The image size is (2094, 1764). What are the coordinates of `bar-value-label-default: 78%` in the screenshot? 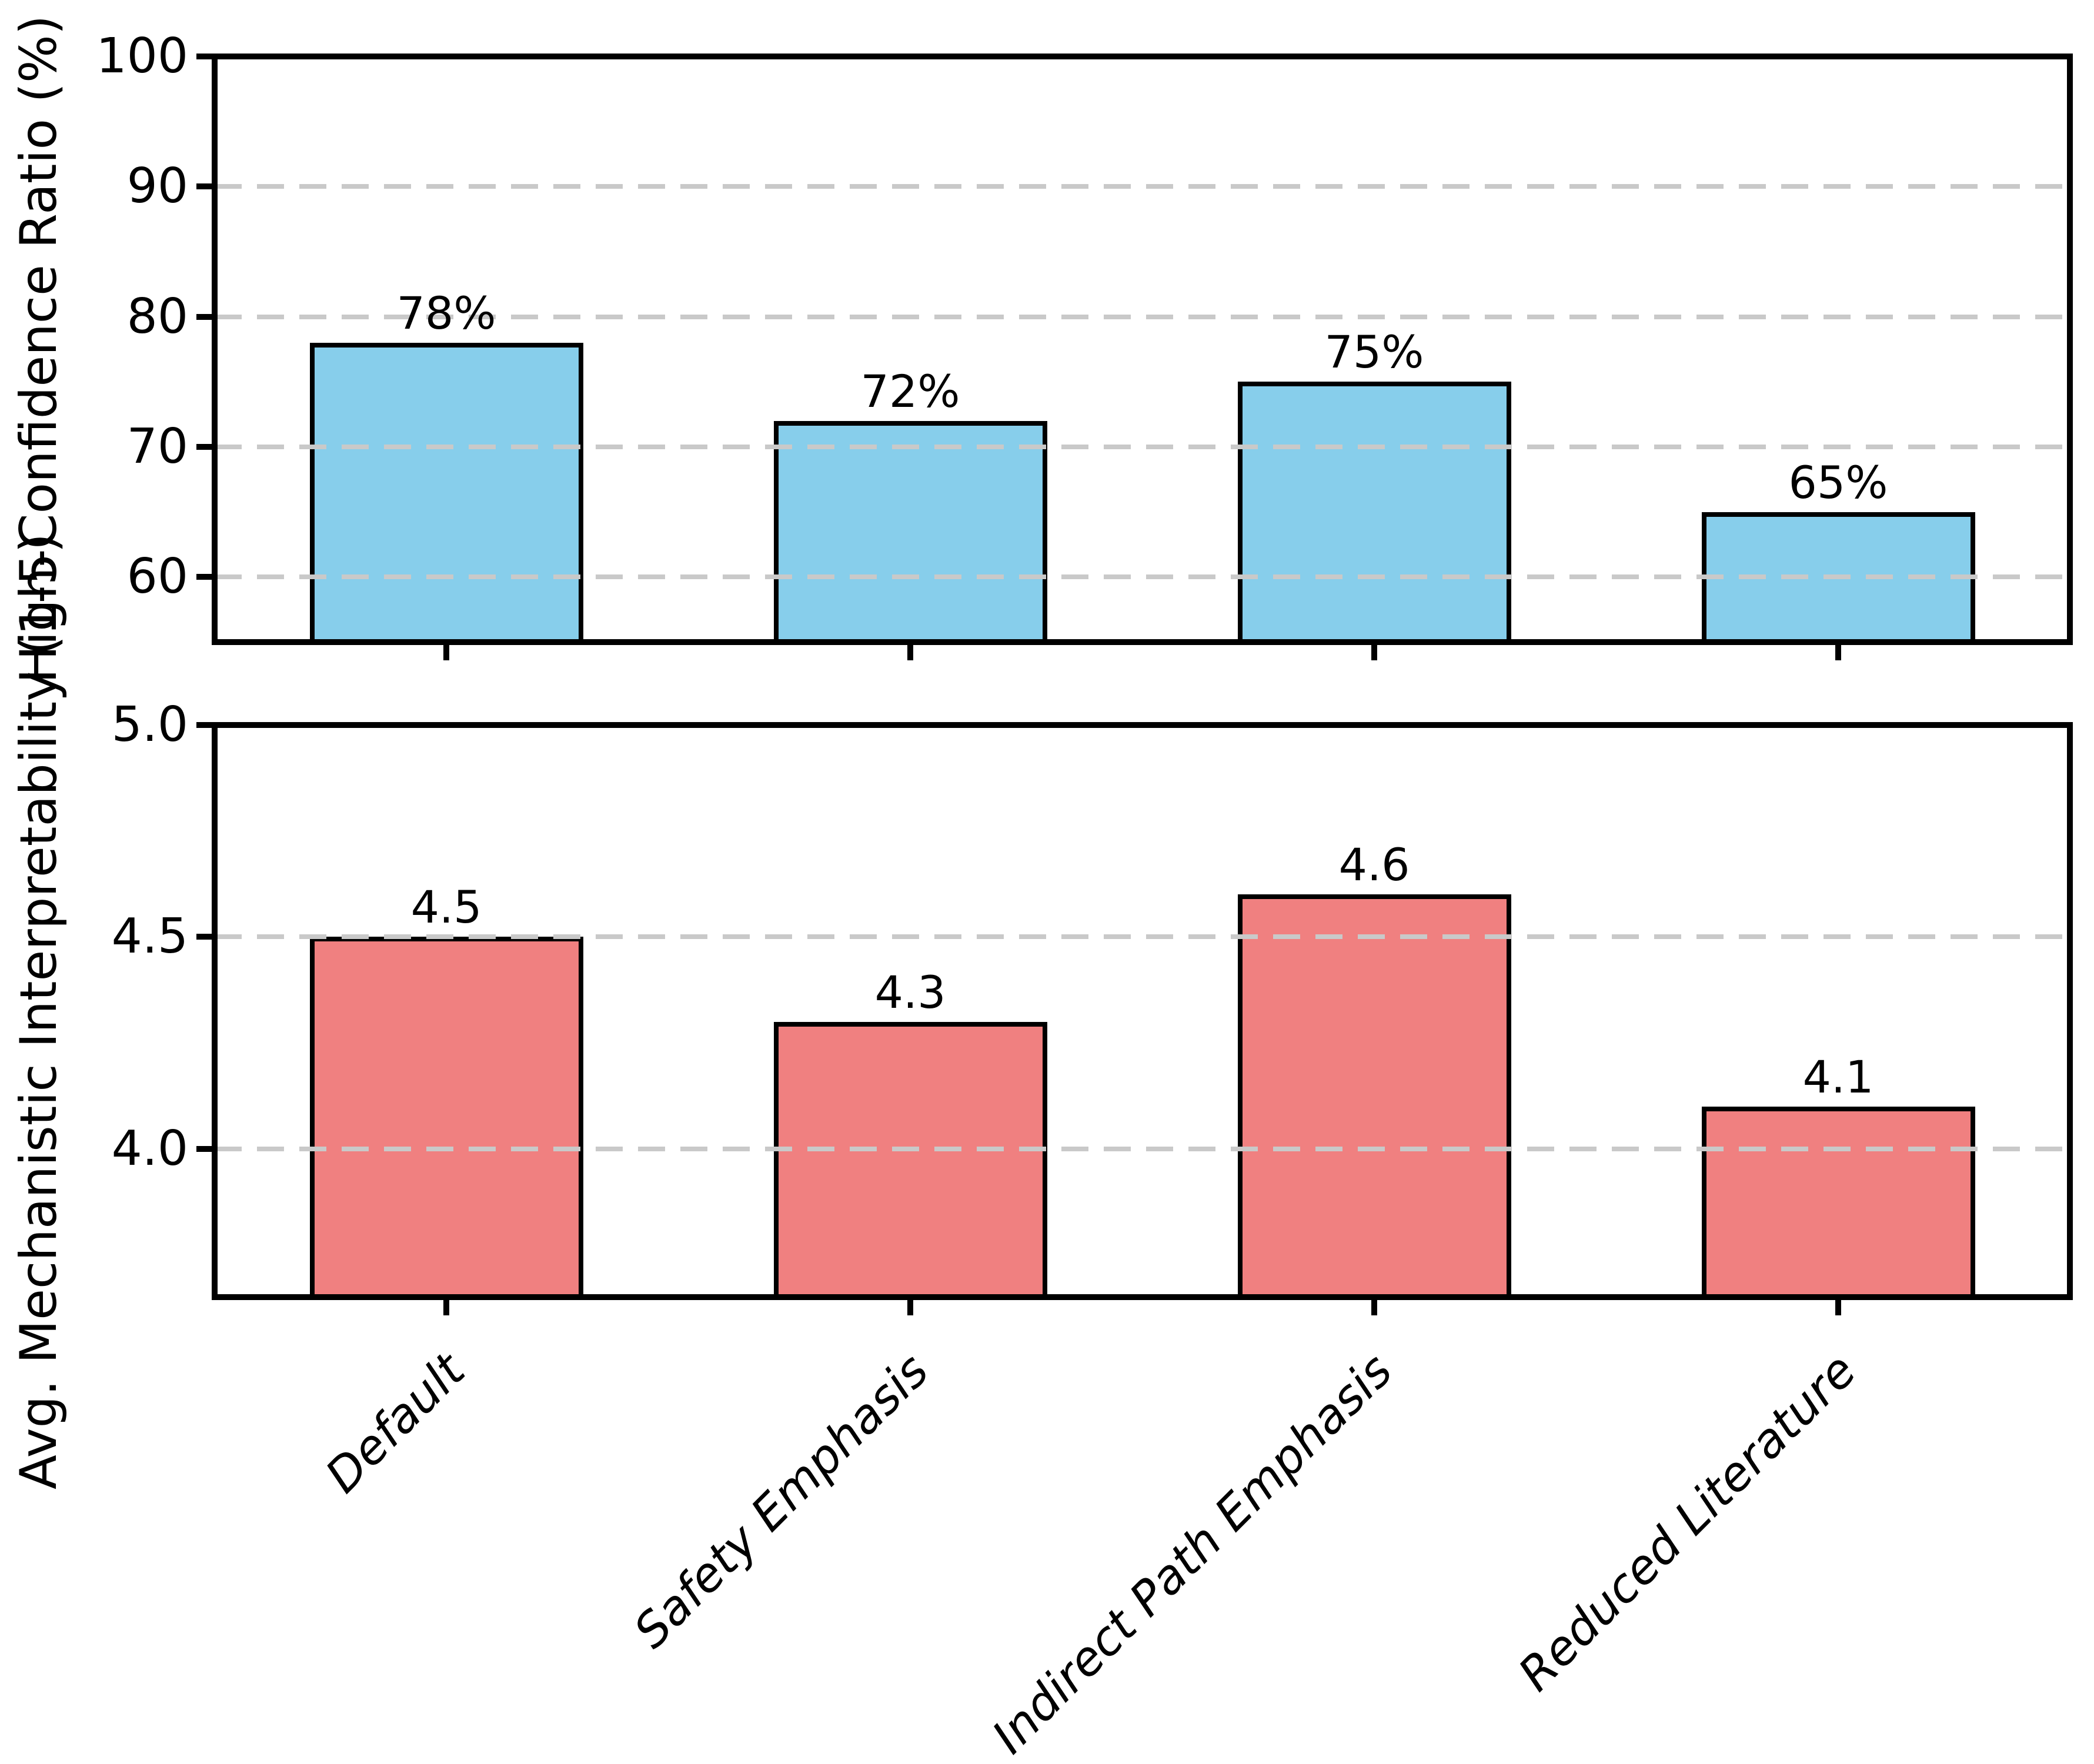 It's located at (446, 313).